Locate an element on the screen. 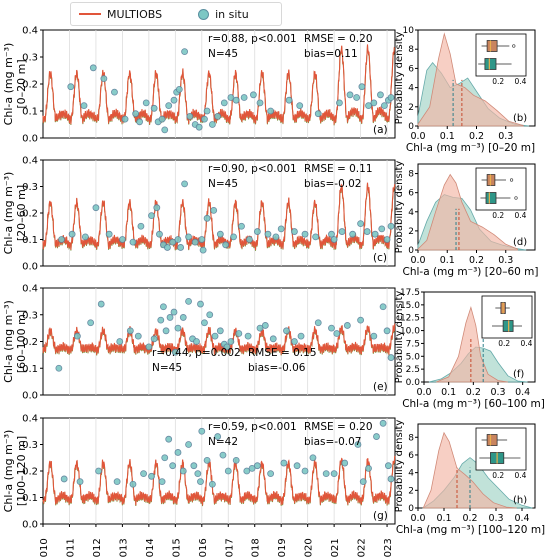  boxplot-tick-label: 0.2 is located at coordinates (498, 475).